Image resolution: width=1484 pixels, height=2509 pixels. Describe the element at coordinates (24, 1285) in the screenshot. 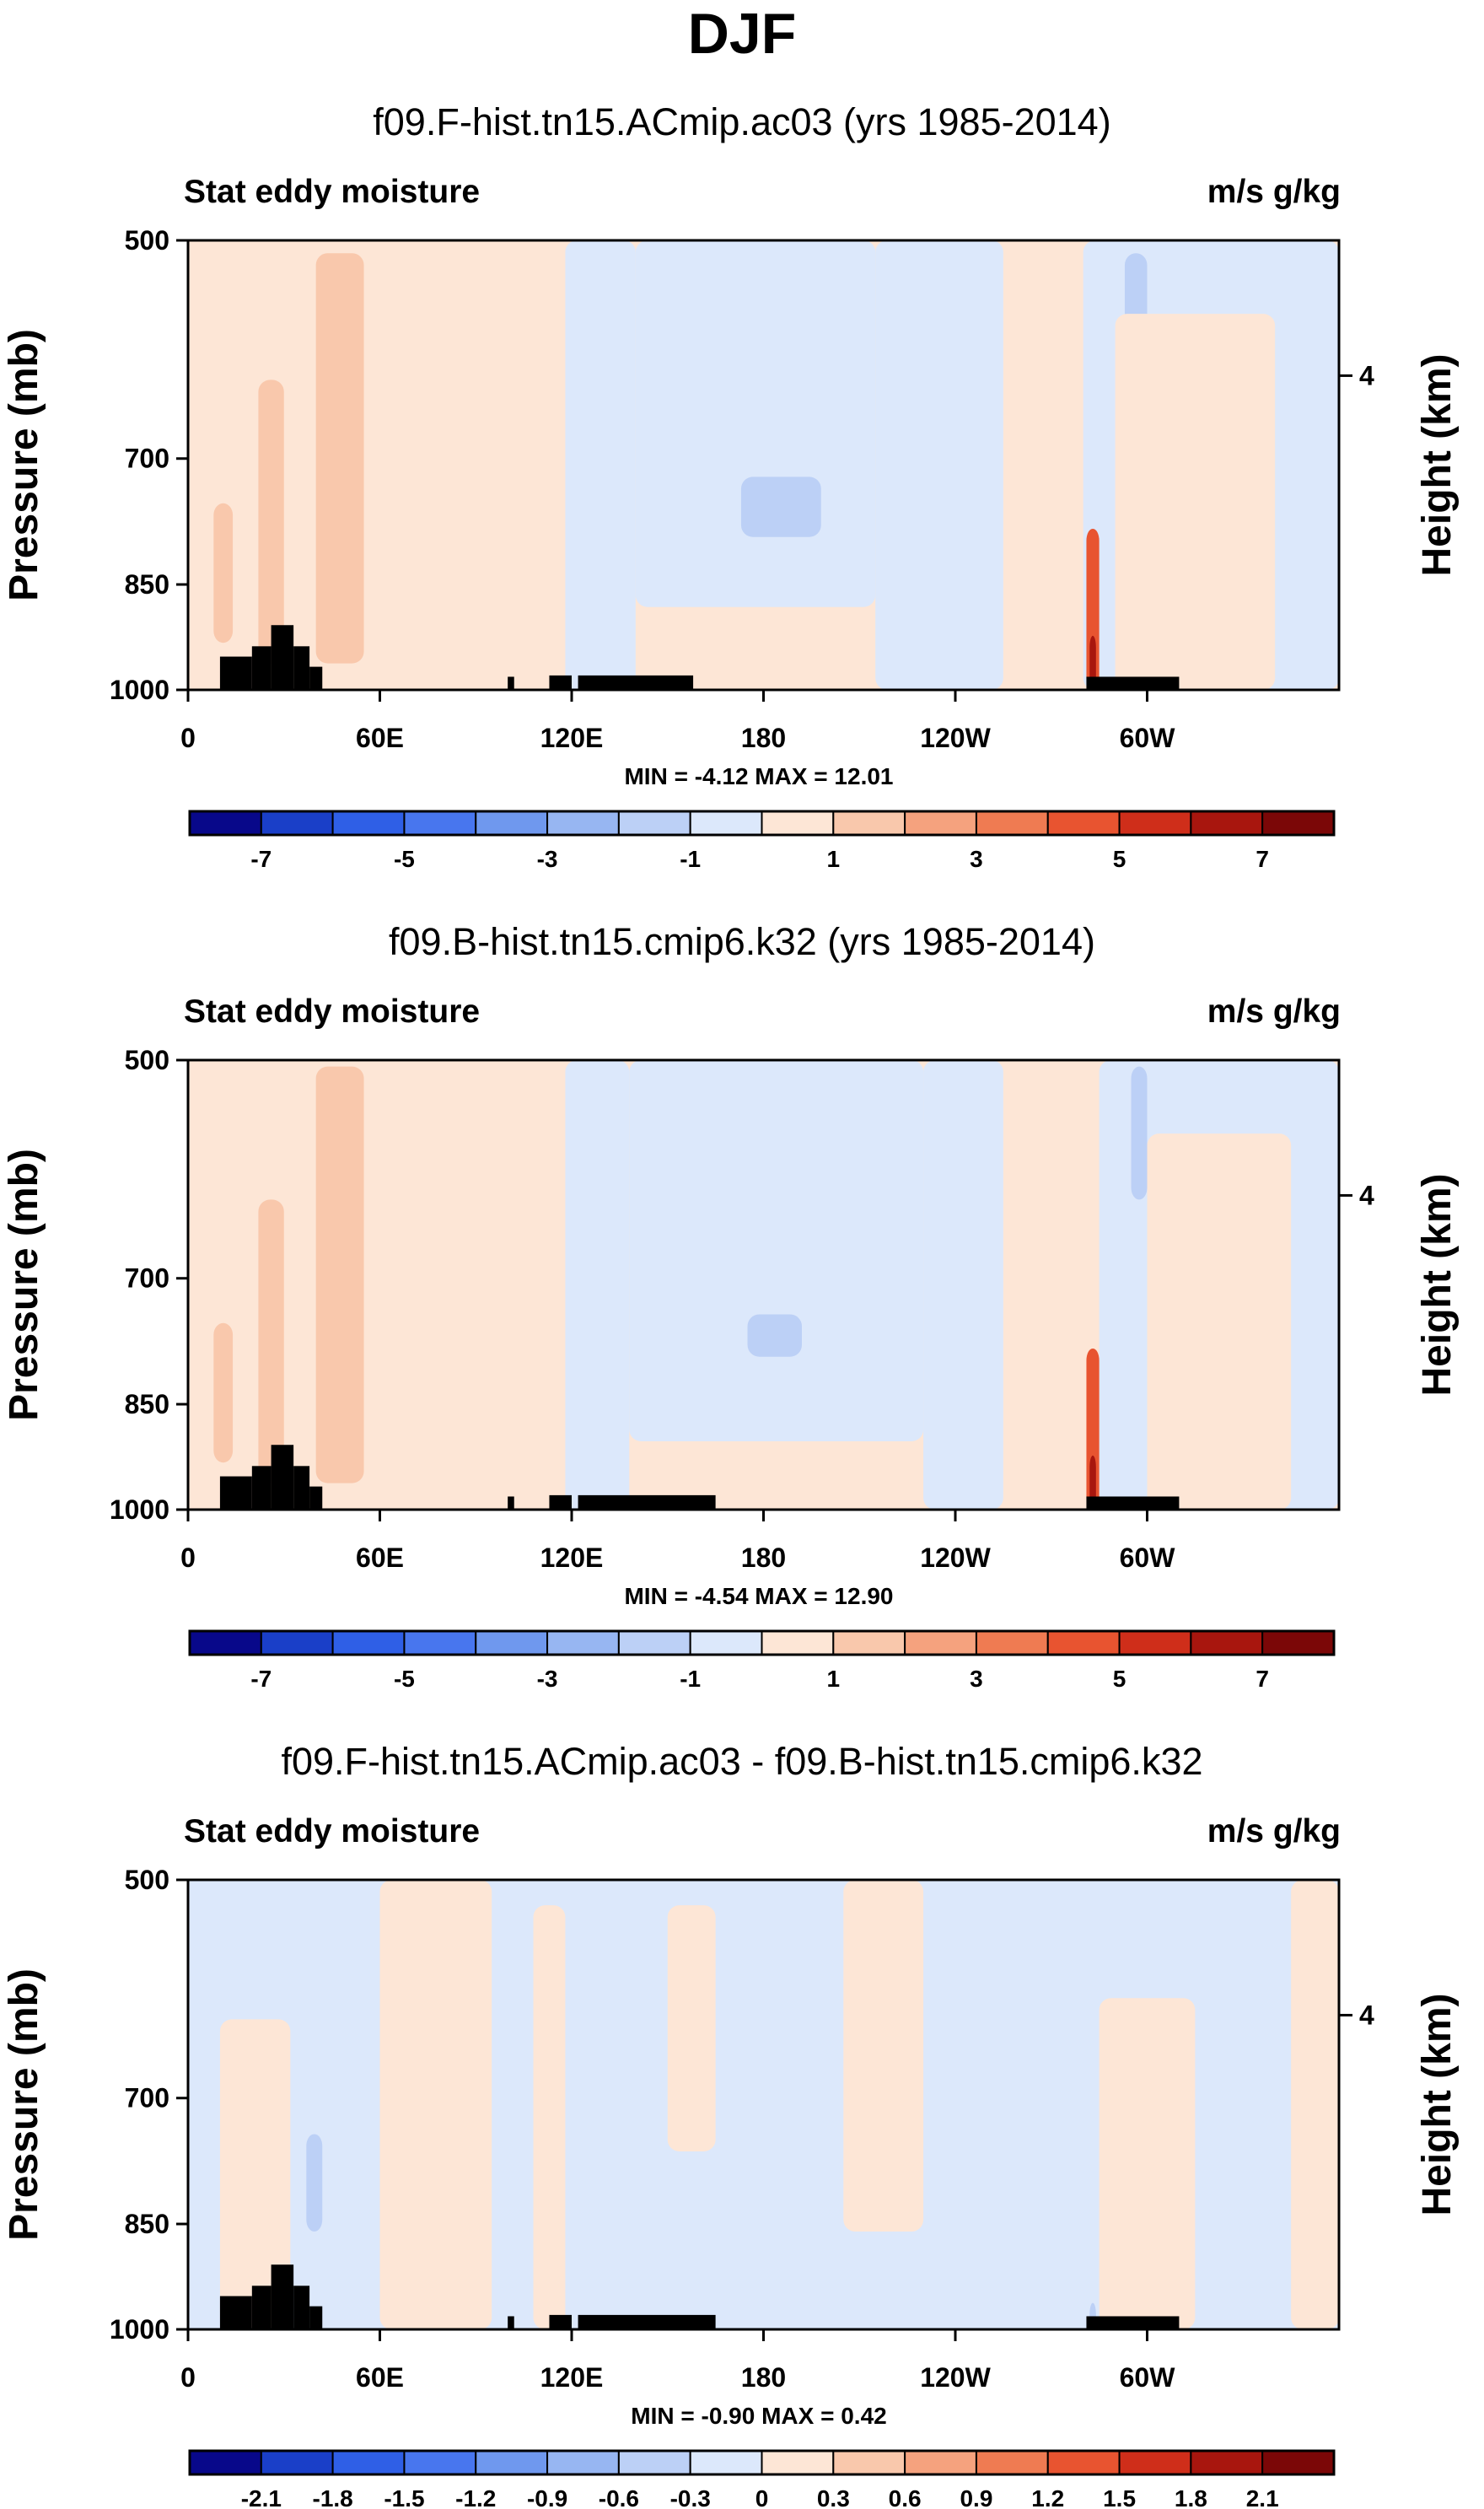

I see `y-axis-title: Pressure (mb)` at that location.